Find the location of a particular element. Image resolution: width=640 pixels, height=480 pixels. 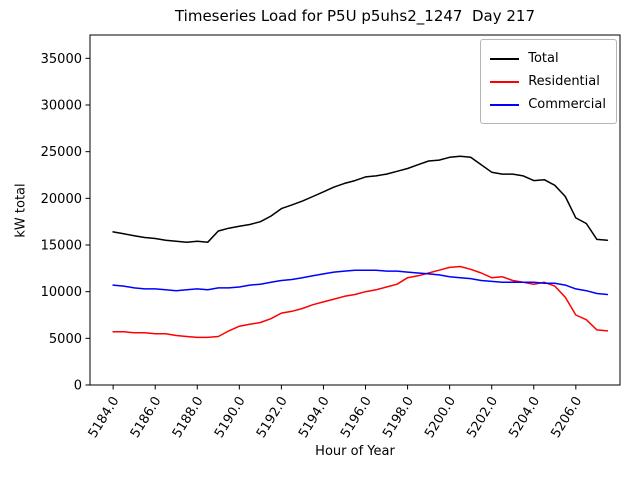

x-tick-label: 5198.0 is located at coordinates (398, 417).